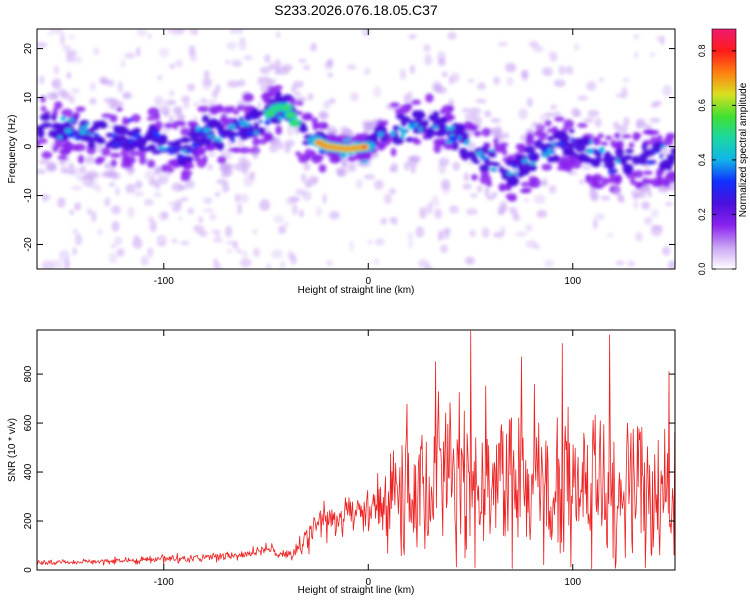 The width and height of the screenshot is (750, 600). What do you see at coordinates (716, 160) in the screenshot?
I see `colorbar-ticks: 0.0 0.2 0.4 0.6 0.8` at bounding box center [716, 160].